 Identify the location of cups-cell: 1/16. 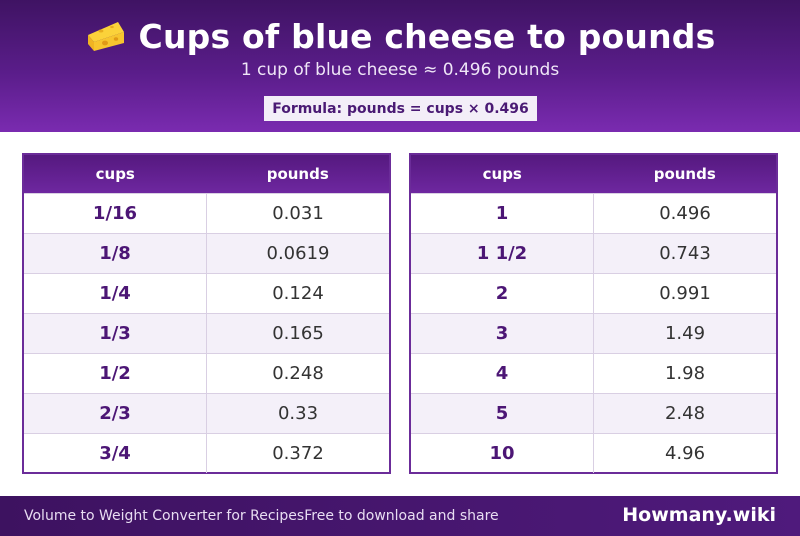
(115, 213).